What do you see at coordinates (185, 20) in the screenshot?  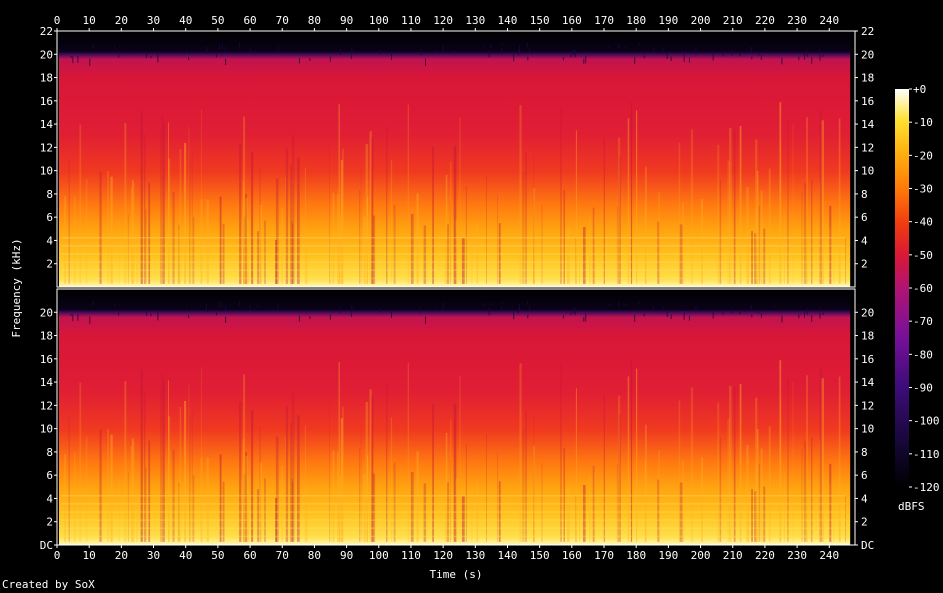 I see `x-tick-label: 40` at bounding box center [185, 20].